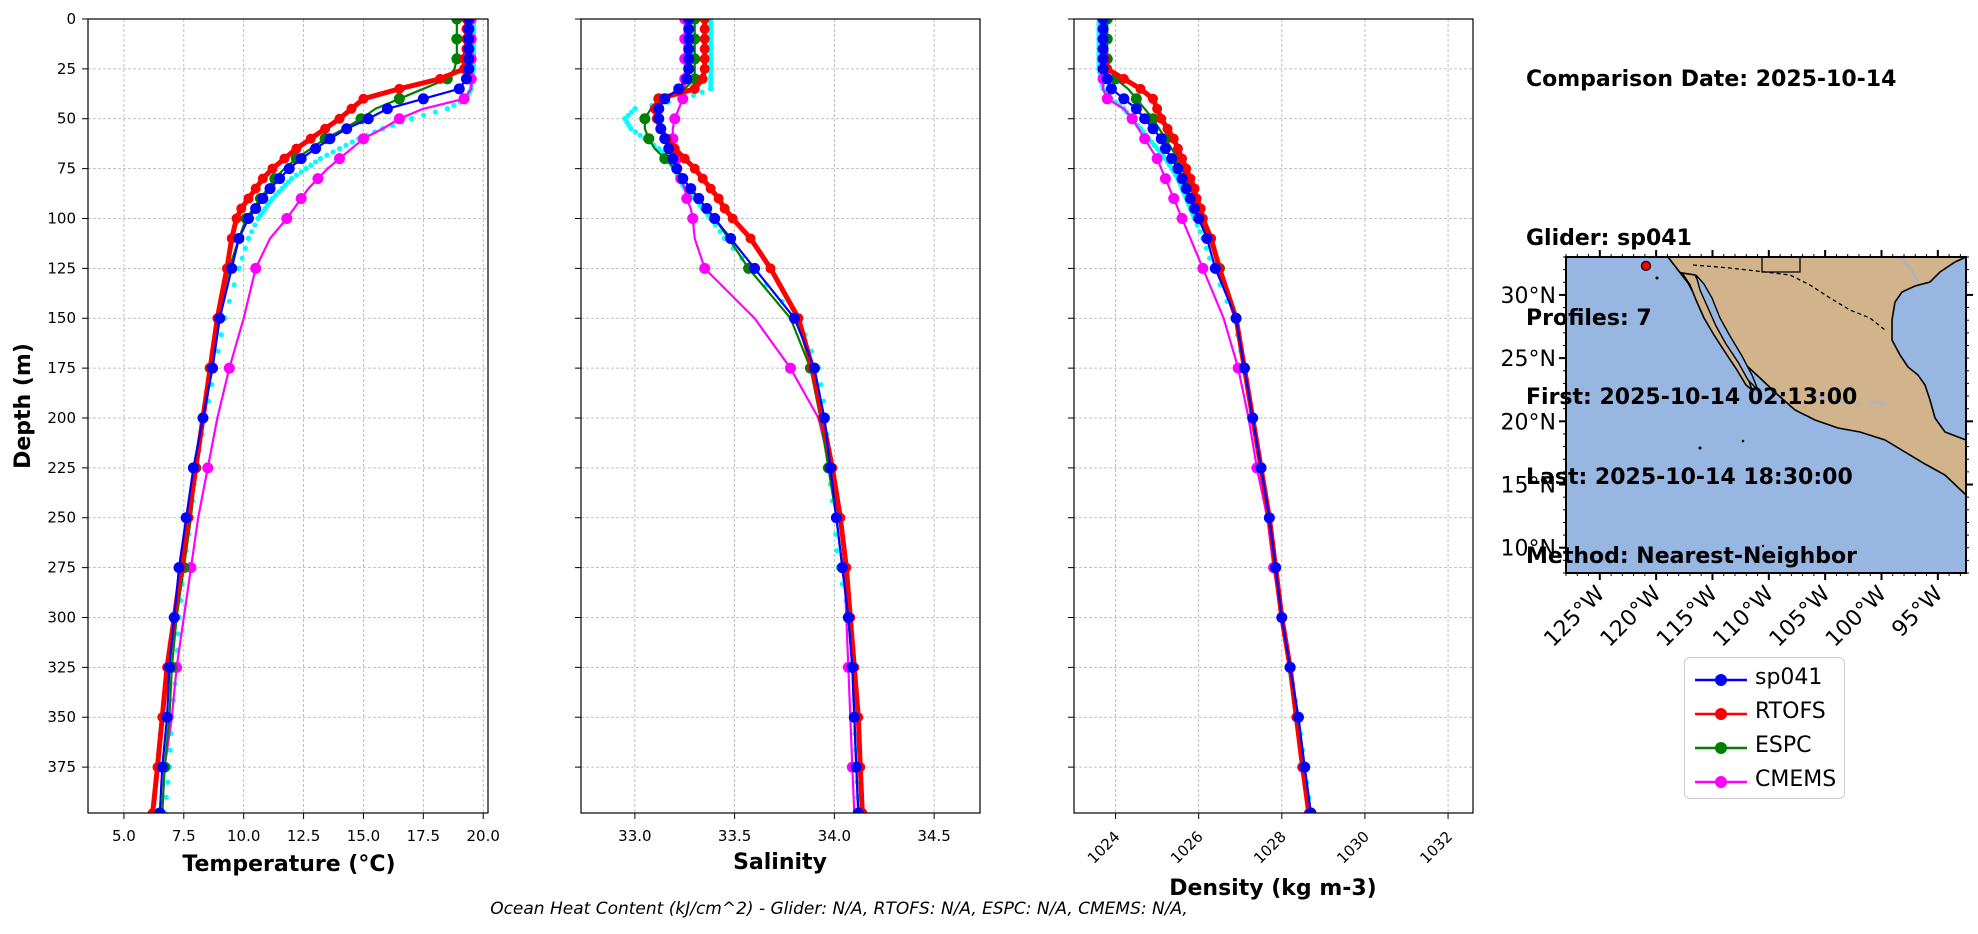 The width and height of the screenshot is (1978, 934). I want to click on depth-tick-label: 200, so click(61, 418).